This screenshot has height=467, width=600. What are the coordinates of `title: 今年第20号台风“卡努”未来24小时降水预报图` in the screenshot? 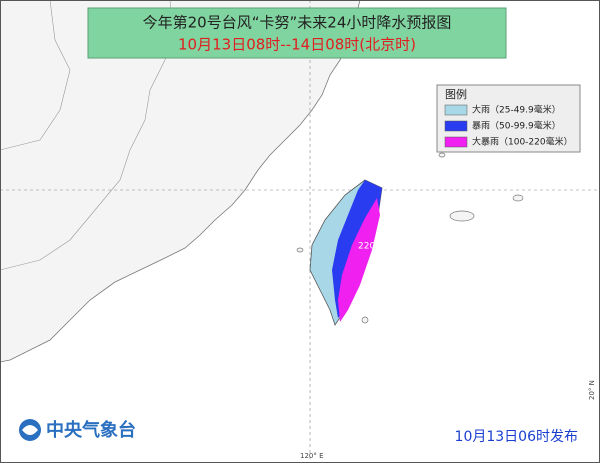 It's located at (297, 23).